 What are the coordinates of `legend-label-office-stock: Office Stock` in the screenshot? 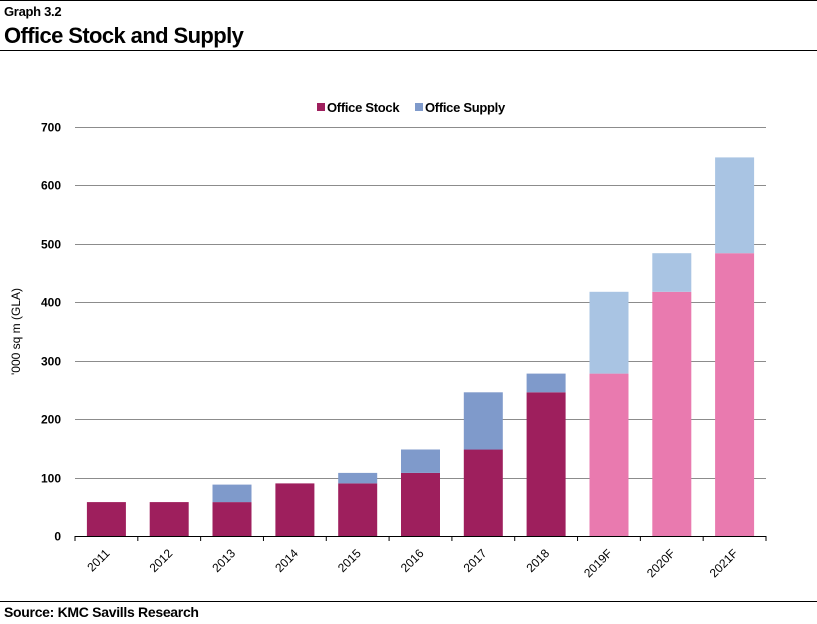 It's located at (363, 107).